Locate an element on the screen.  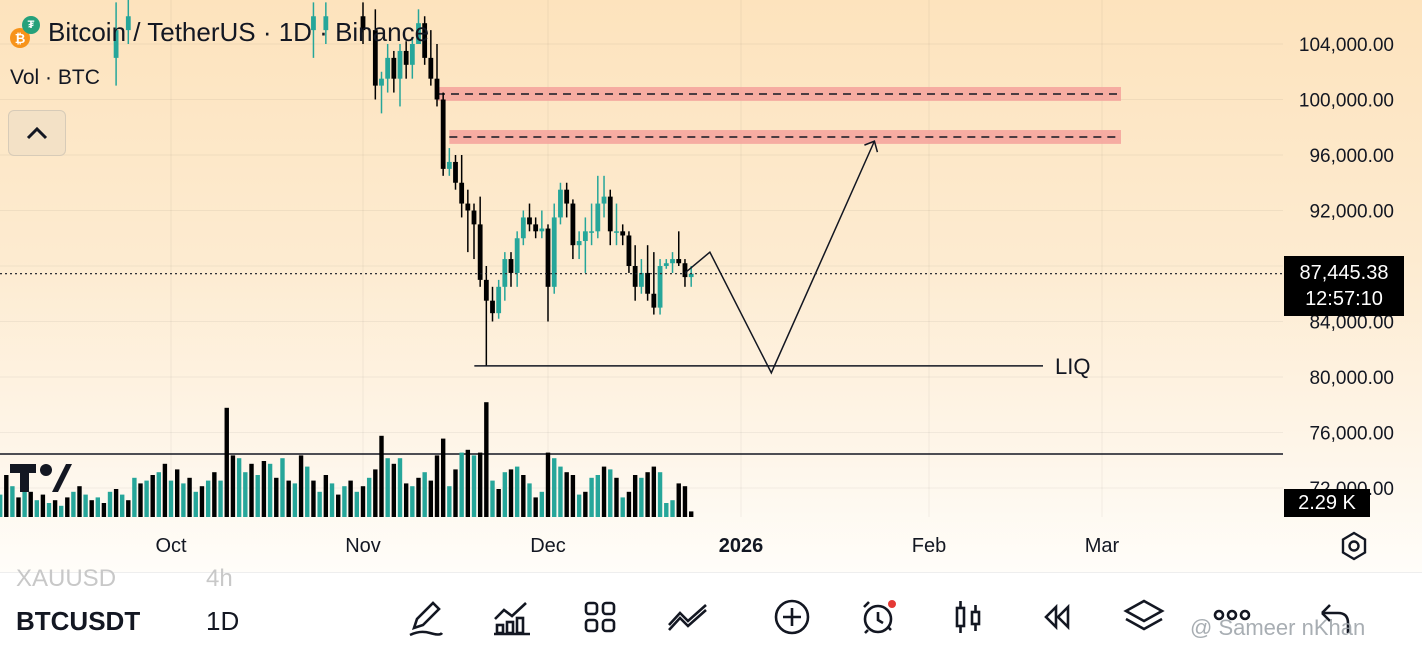
current-price-label: 87,445.38 12:57:10 is located at coordinates (1344, 286).